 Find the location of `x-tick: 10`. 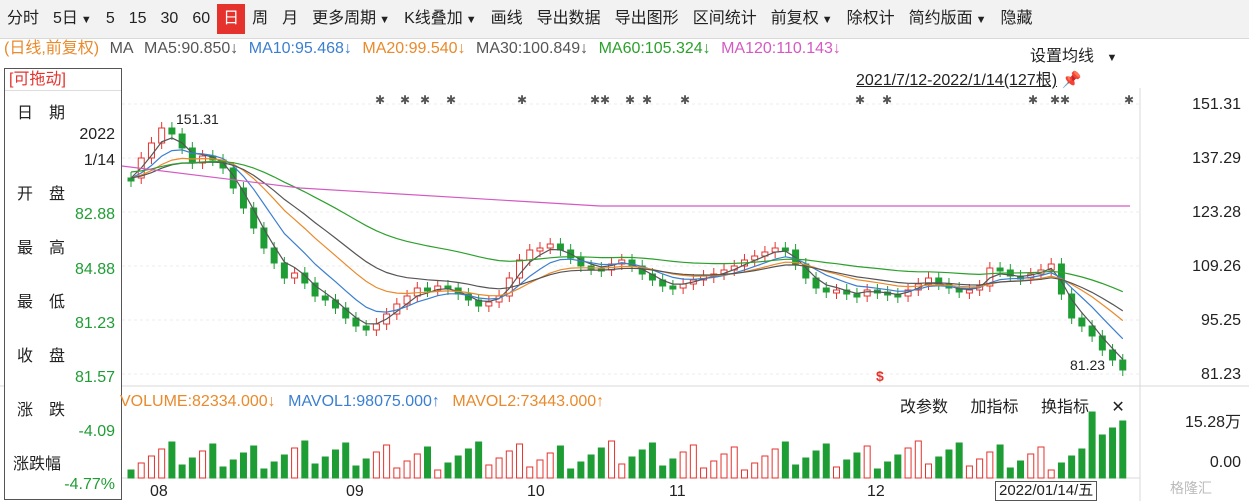

x-tick: 10 is located at coordinates (536, 491).